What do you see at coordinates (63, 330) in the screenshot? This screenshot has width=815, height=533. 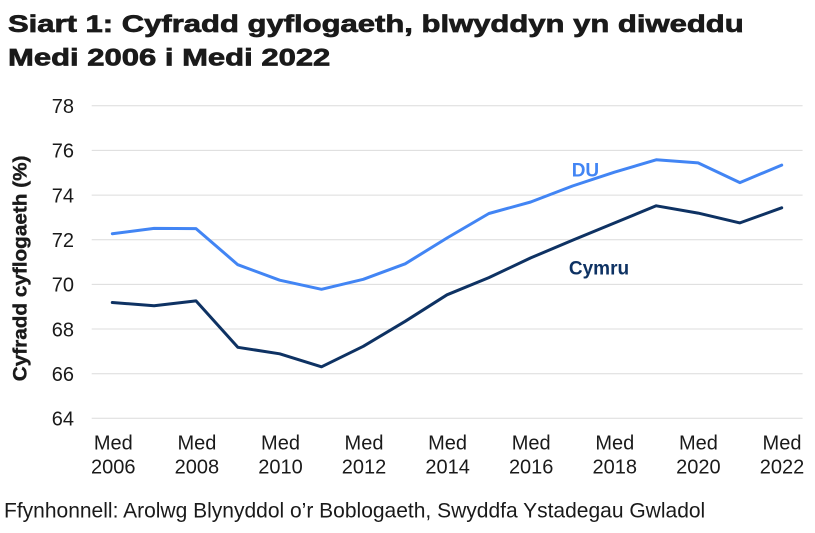 I see `svg-text: 68` at bounding box center [63, 330].